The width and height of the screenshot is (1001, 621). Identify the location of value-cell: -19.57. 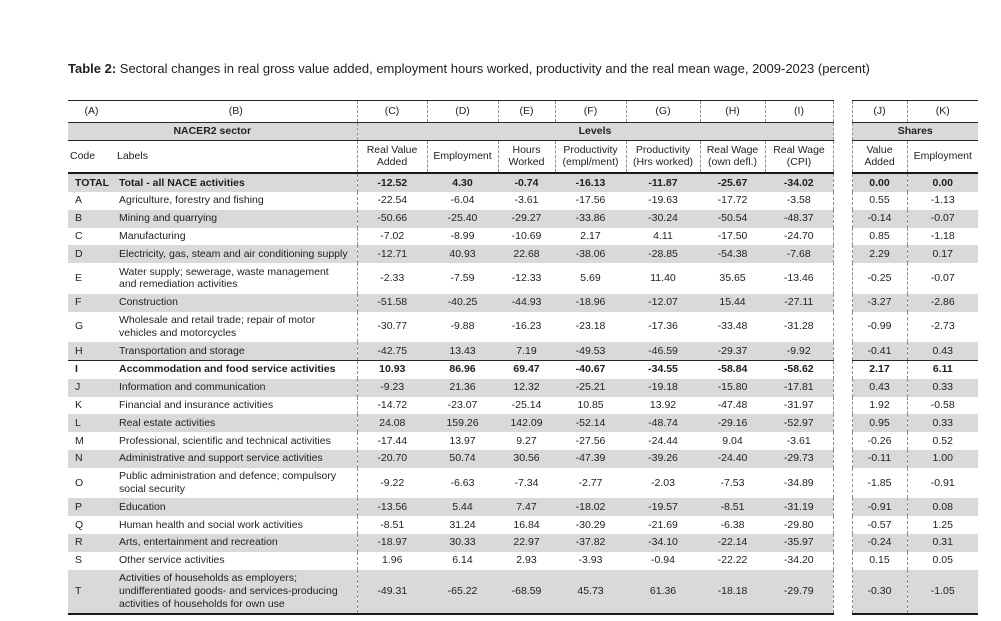
(663, 507).